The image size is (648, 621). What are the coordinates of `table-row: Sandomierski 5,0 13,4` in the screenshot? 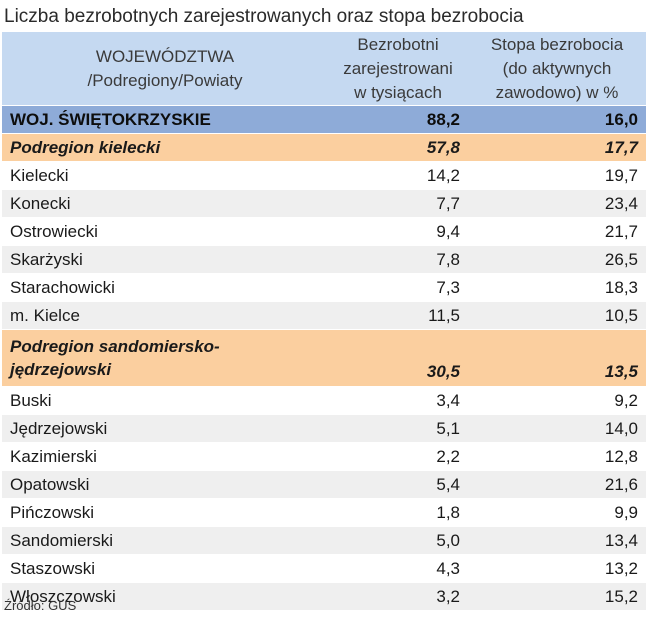 It's located at (324, 540).